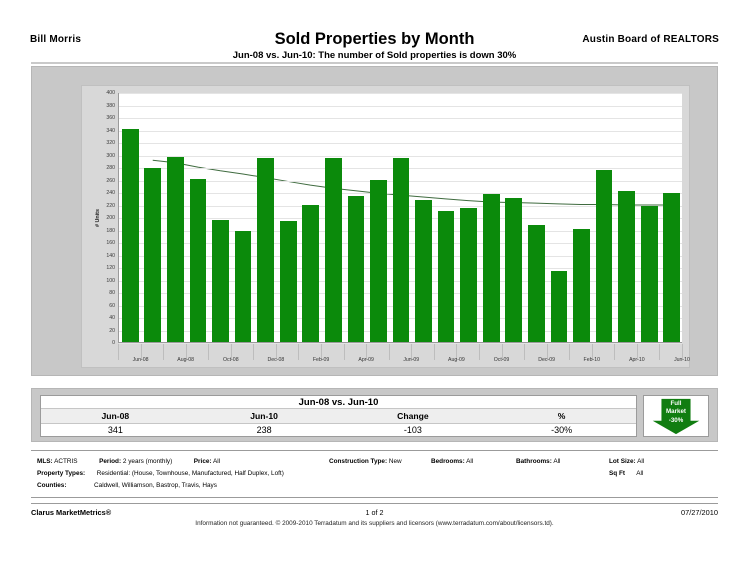 The height and width of the screenshot is (568, 749). What do you see at coordinates (61, 473) in the screenshot?
I see `property-types-label: Property Types:` at bounding box center [61, 473].